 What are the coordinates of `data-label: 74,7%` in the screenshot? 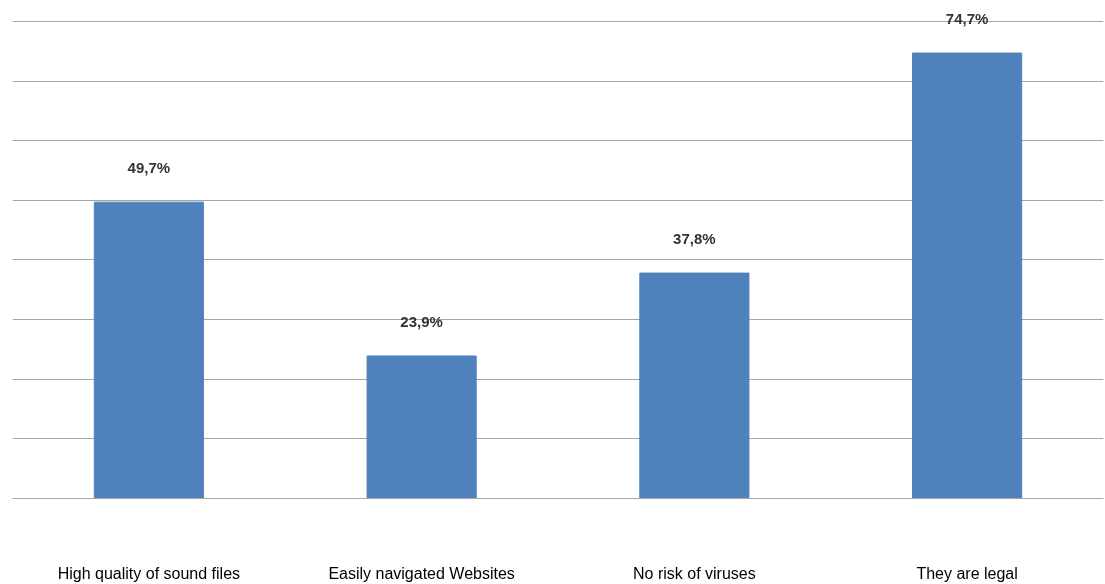 It's located at (967, 19).